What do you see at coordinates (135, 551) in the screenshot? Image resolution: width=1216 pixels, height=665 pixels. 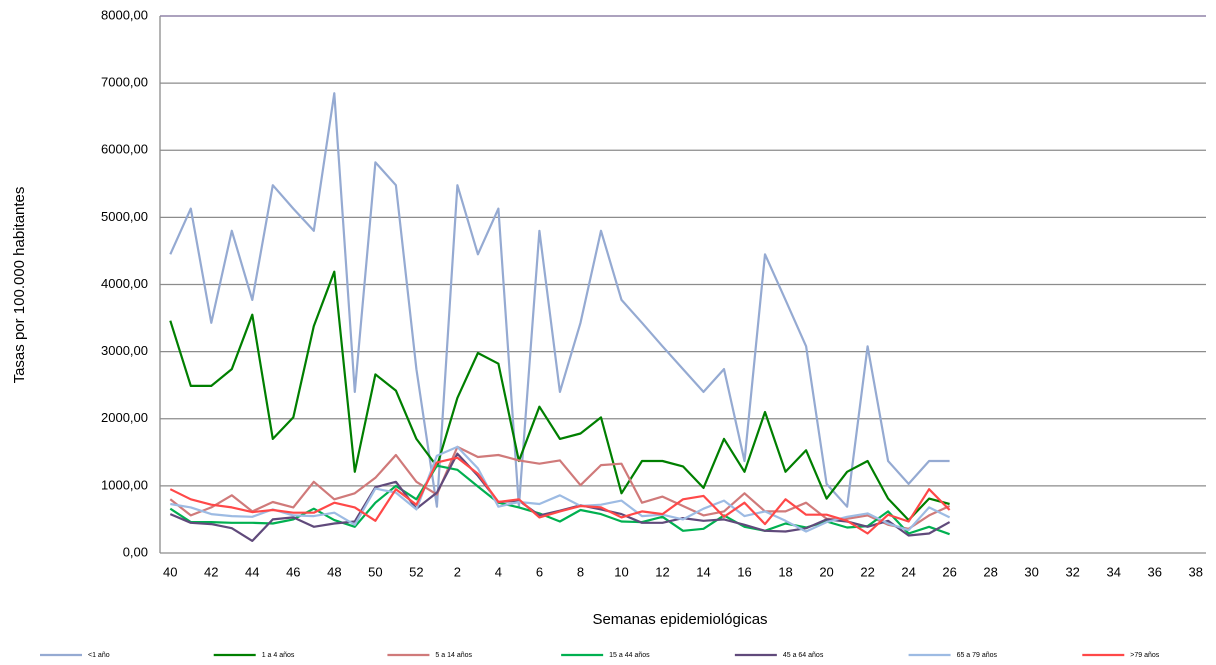 I see `y-tick-label: 0,00` at bounding box center [135, 551].